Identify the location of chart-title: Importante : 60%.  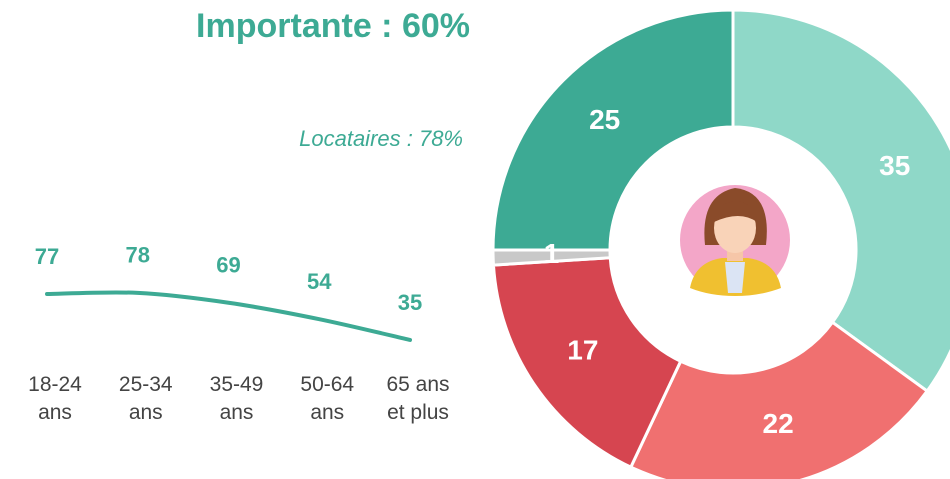
(333, 26).